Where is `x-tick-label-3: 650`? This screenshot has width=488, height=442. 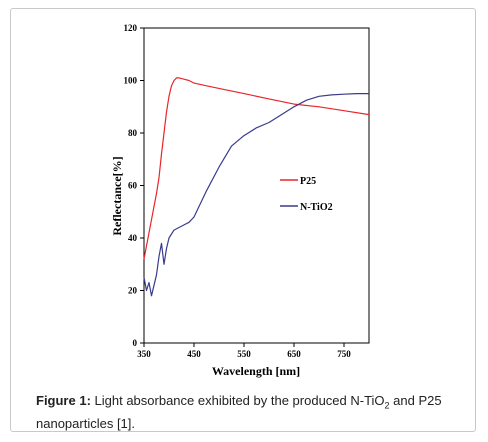 x-tick-label-3: 650 is located at coordinates (294, 354).